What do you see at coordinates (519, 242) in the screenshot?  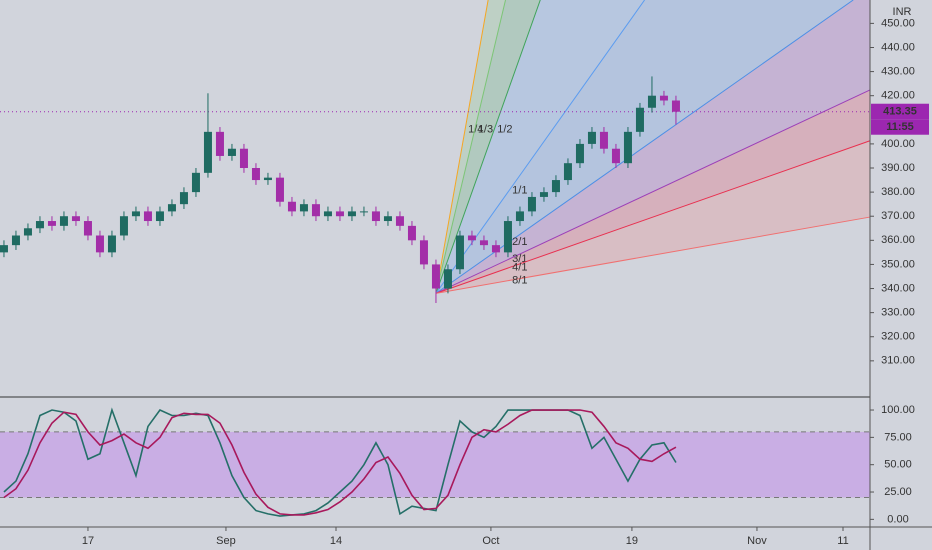 I see `fan-label: 2/1` at bounding box center [519, 242].